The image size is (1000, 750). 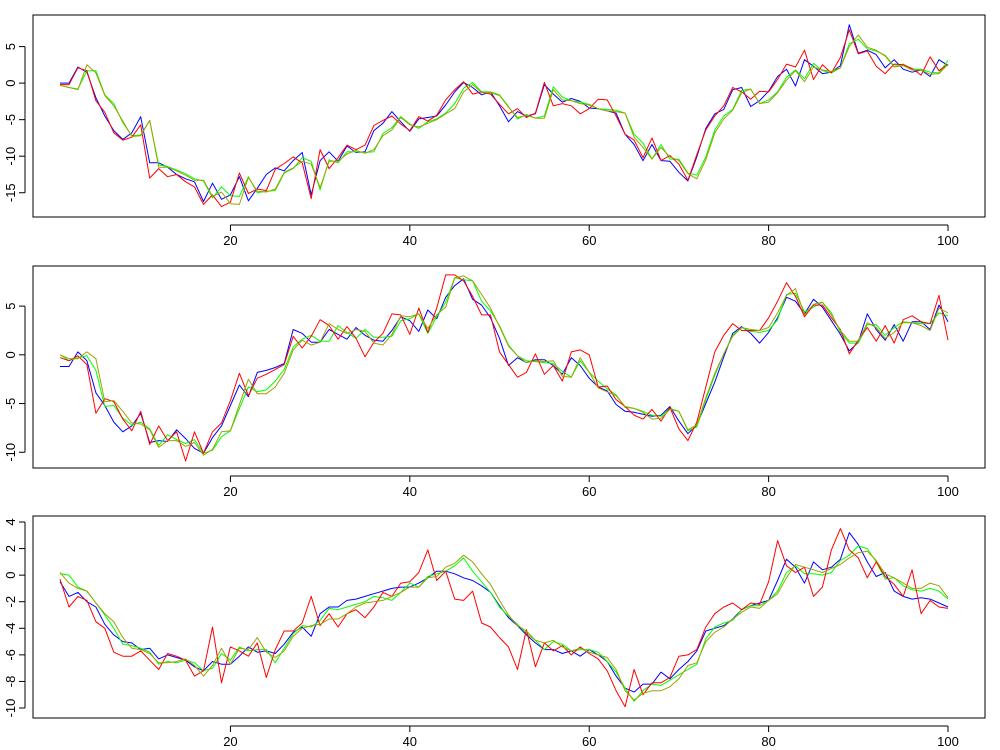 What do you see at coordinates (10, 548) in the screenshot?
I see `y-tick-label: 2` at bounding box center [10, 548].